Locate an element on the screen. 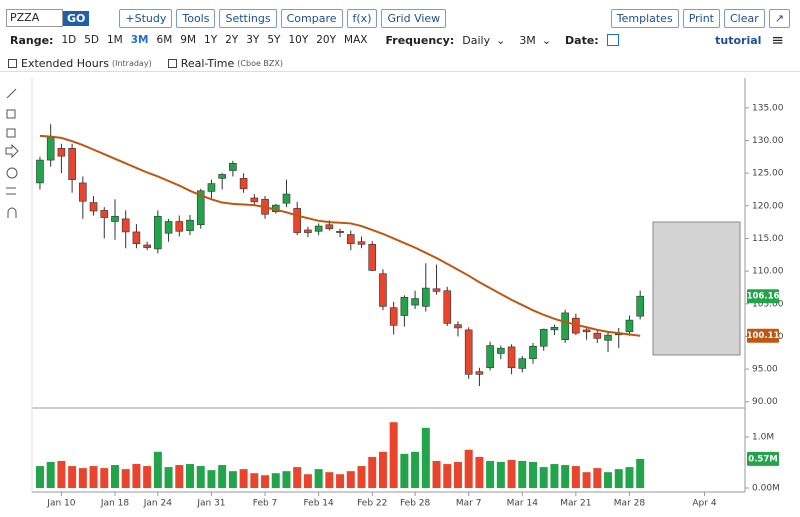  range-option: 20Y is located at coordinates (326, 40).